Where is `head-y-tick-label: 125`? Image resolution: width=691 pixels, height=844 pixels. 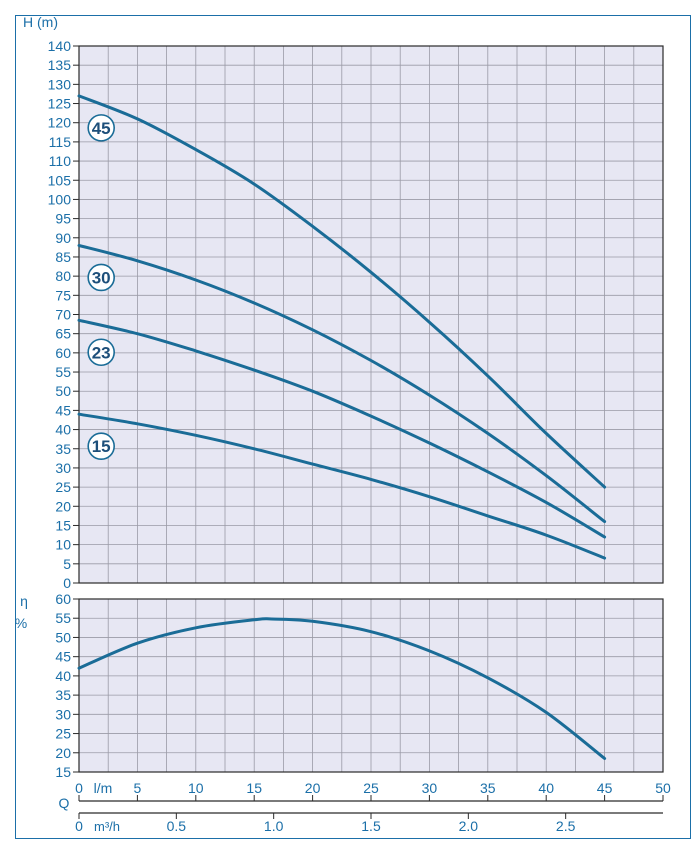
head-y-tick-label: 125 is located at coordinates (60, 104).